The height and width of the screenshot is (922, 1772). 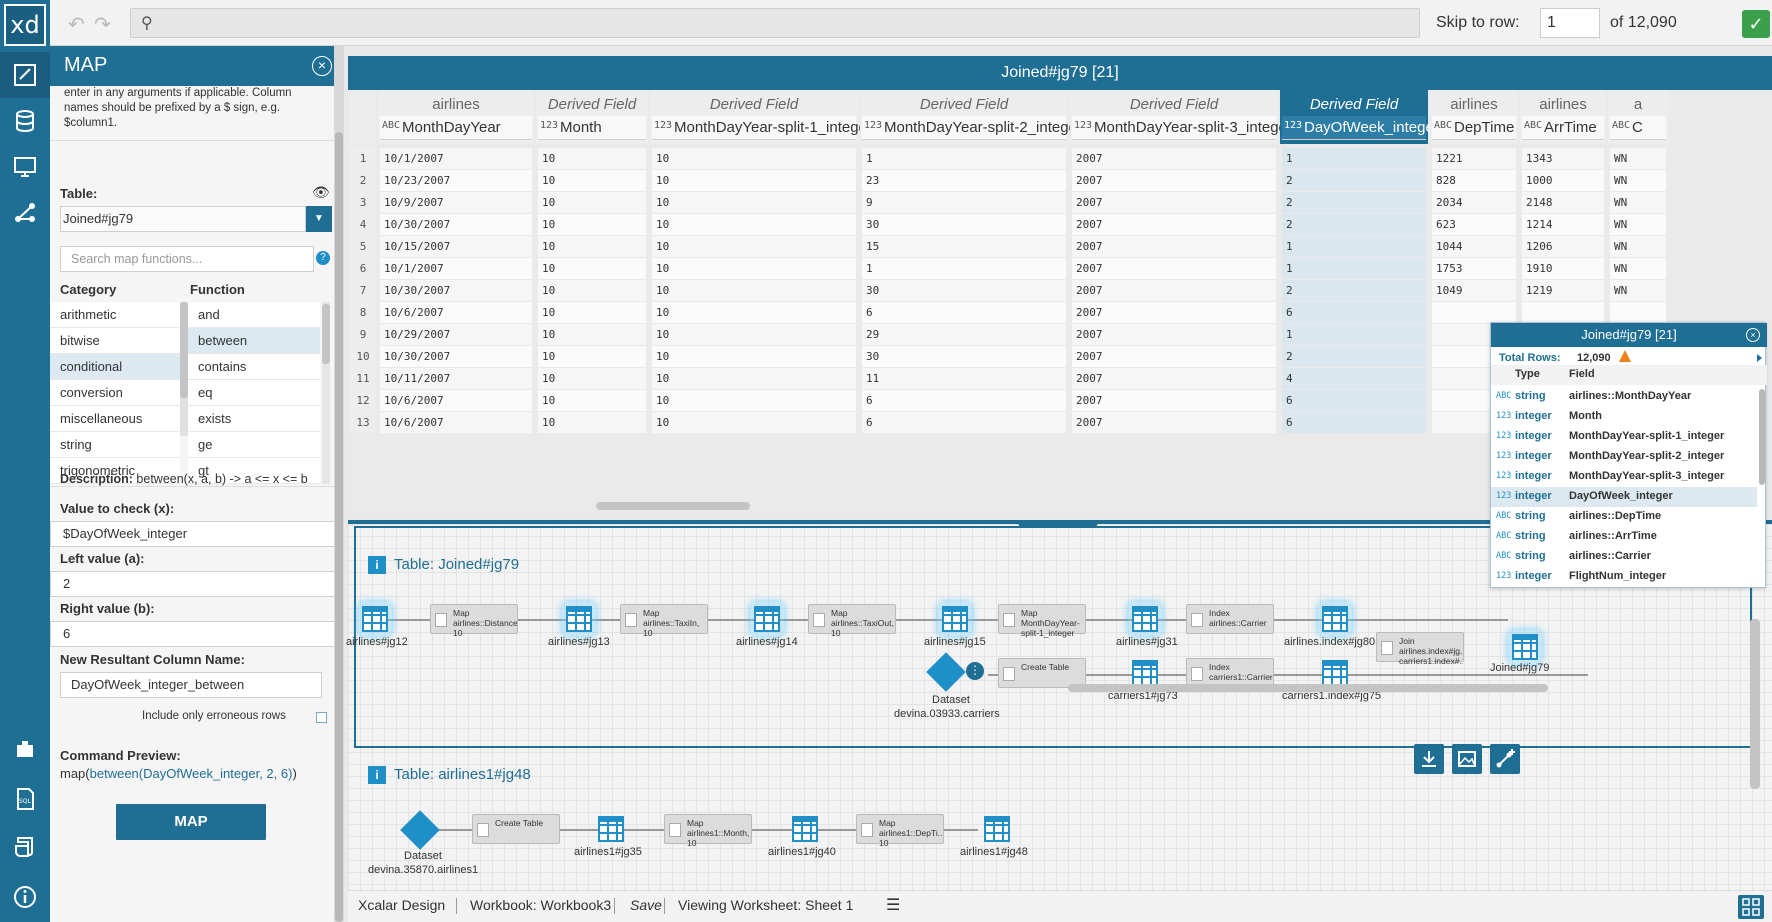 I want to click on function-item: ge, so click(x=254, y=445).